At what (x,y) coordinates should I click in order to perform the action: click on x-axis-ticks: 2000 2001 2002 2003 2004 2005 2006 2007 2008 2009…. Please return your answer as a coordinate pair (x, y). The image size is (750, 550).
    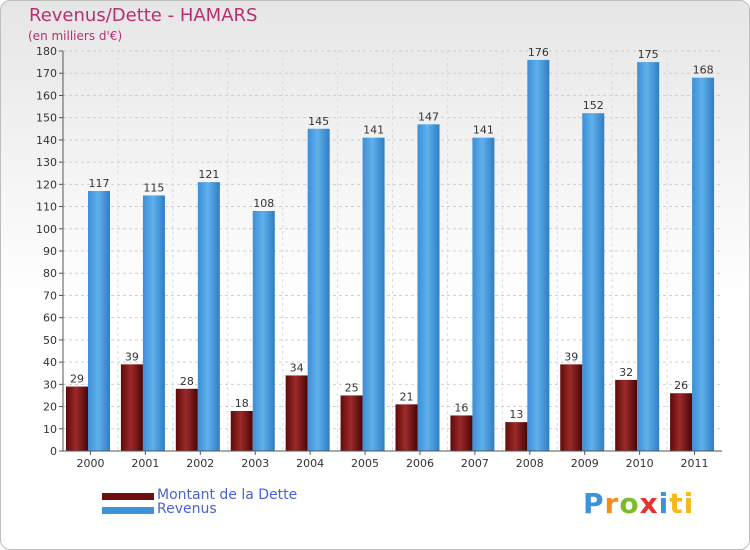
    Looking at the image, I should click on (392, 460).